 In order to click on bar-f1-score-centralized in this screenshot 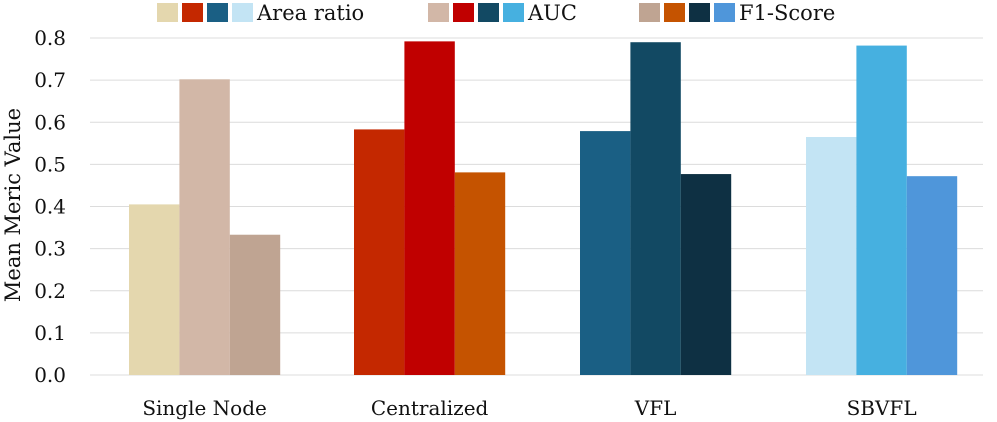, I will do `click(480, 273)`.